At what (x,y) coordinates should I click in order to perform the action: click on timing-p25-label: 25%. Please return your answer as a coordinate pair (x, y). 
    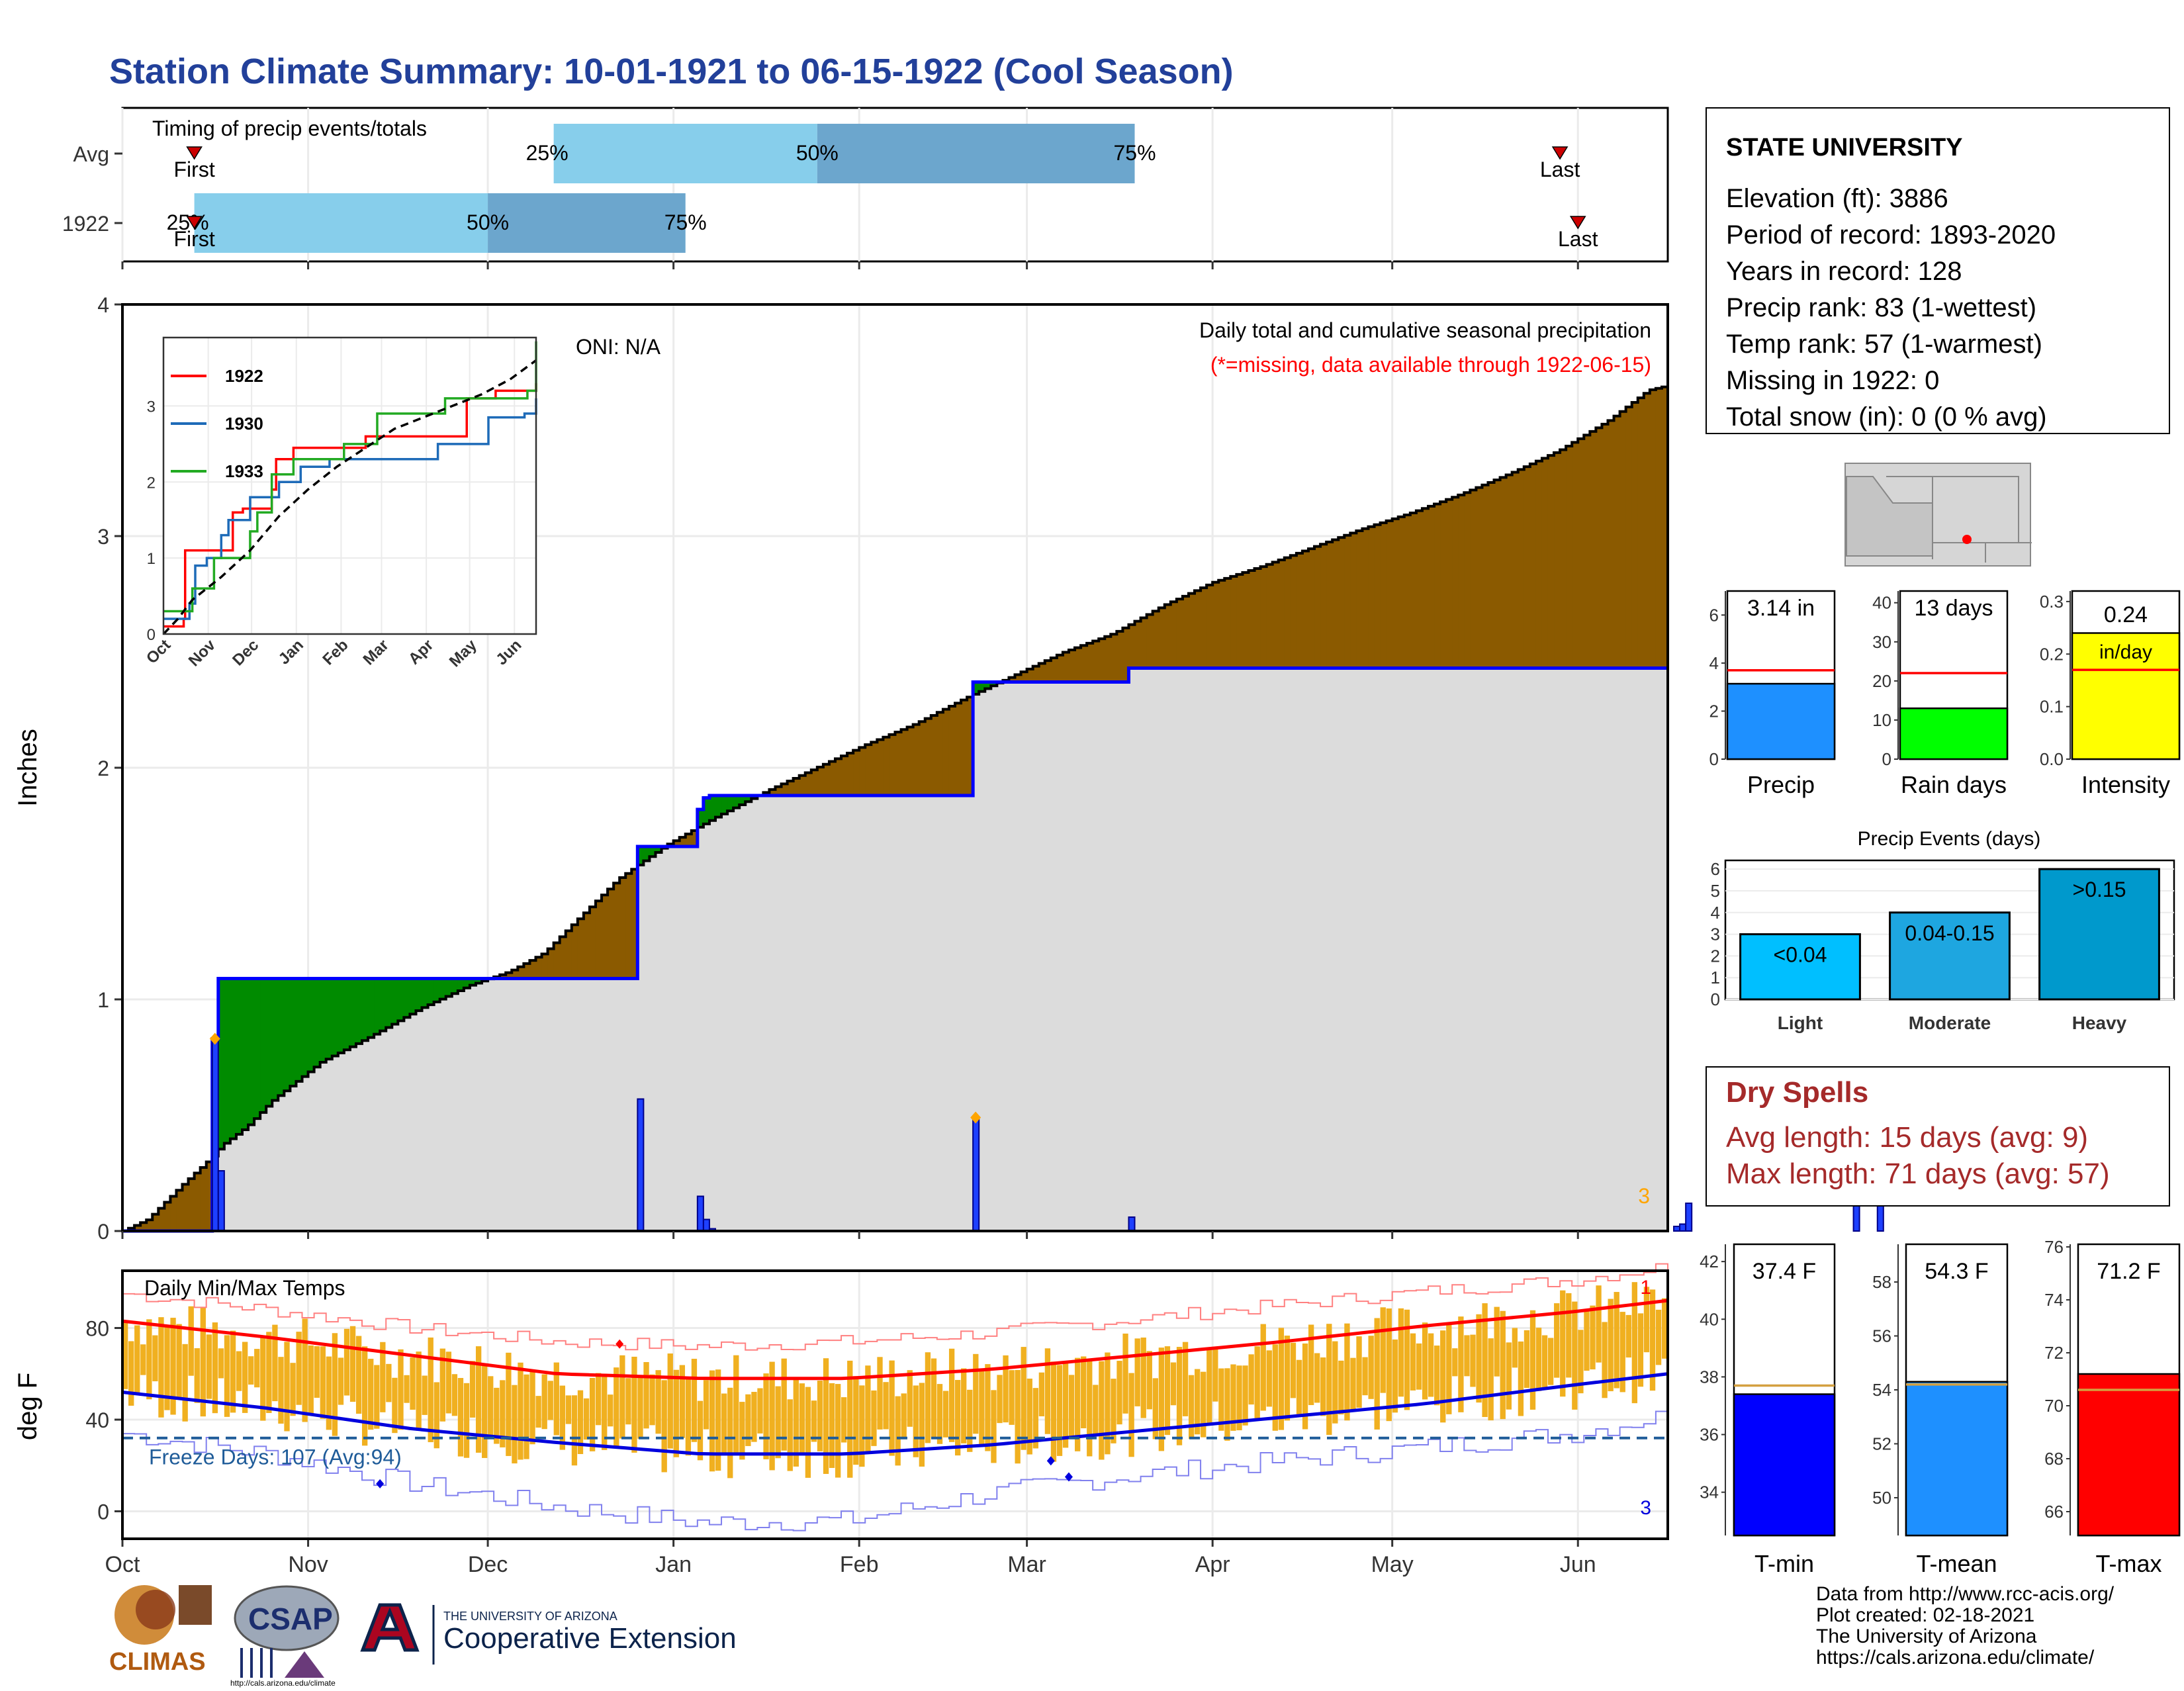
    Looking at the image, I should click on (188, 222).